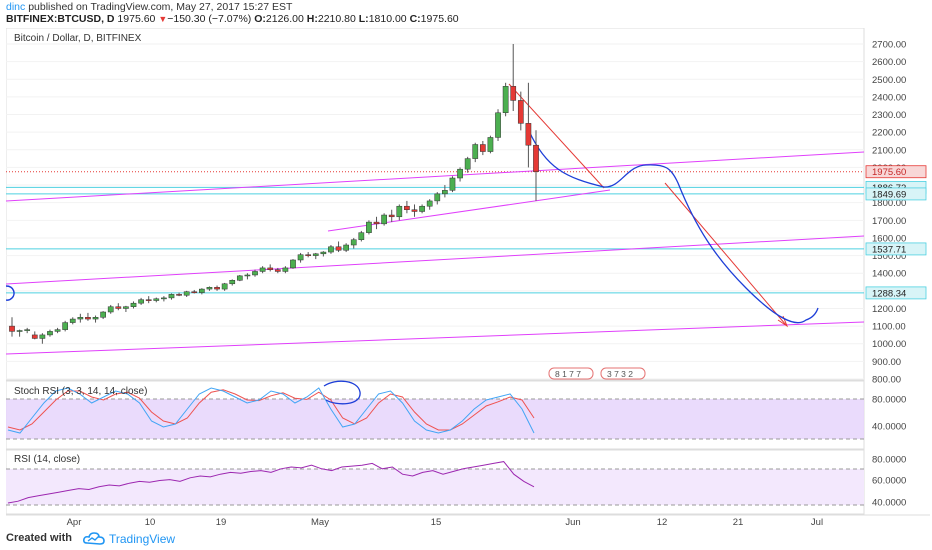 The width and height of the screenshot is (932, 550). I want to click on username-link: dinc, so click(16, 7).